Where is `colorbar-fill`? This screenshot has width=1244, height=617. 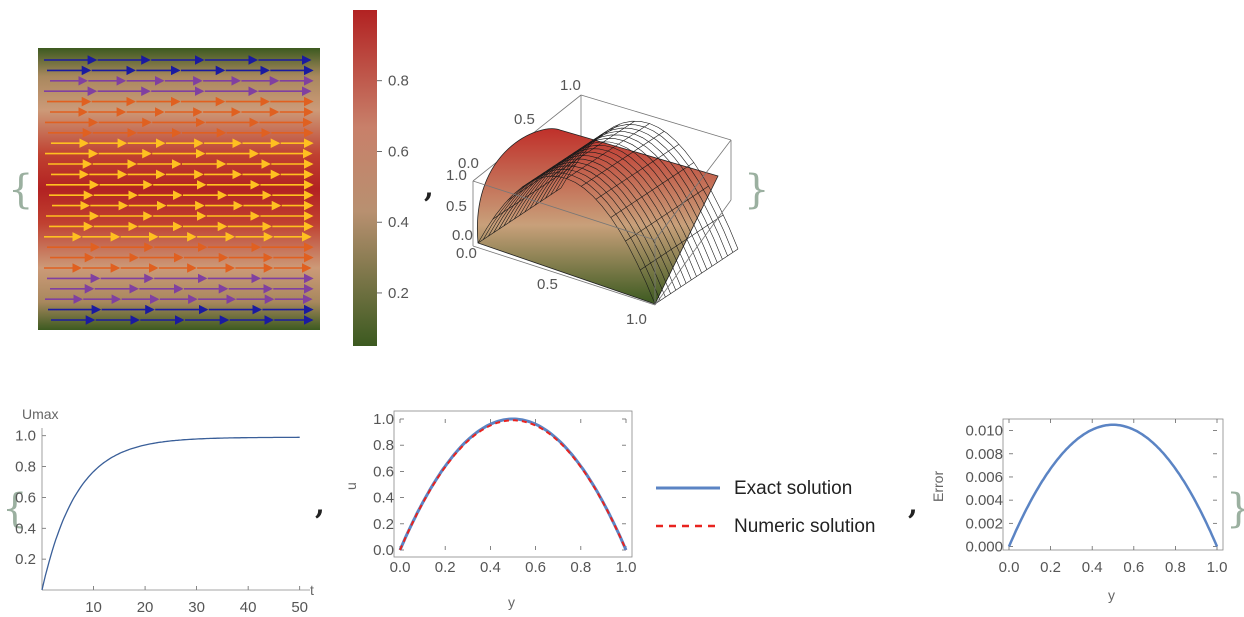
colorbar-fill is located at coordinates (365, 178).